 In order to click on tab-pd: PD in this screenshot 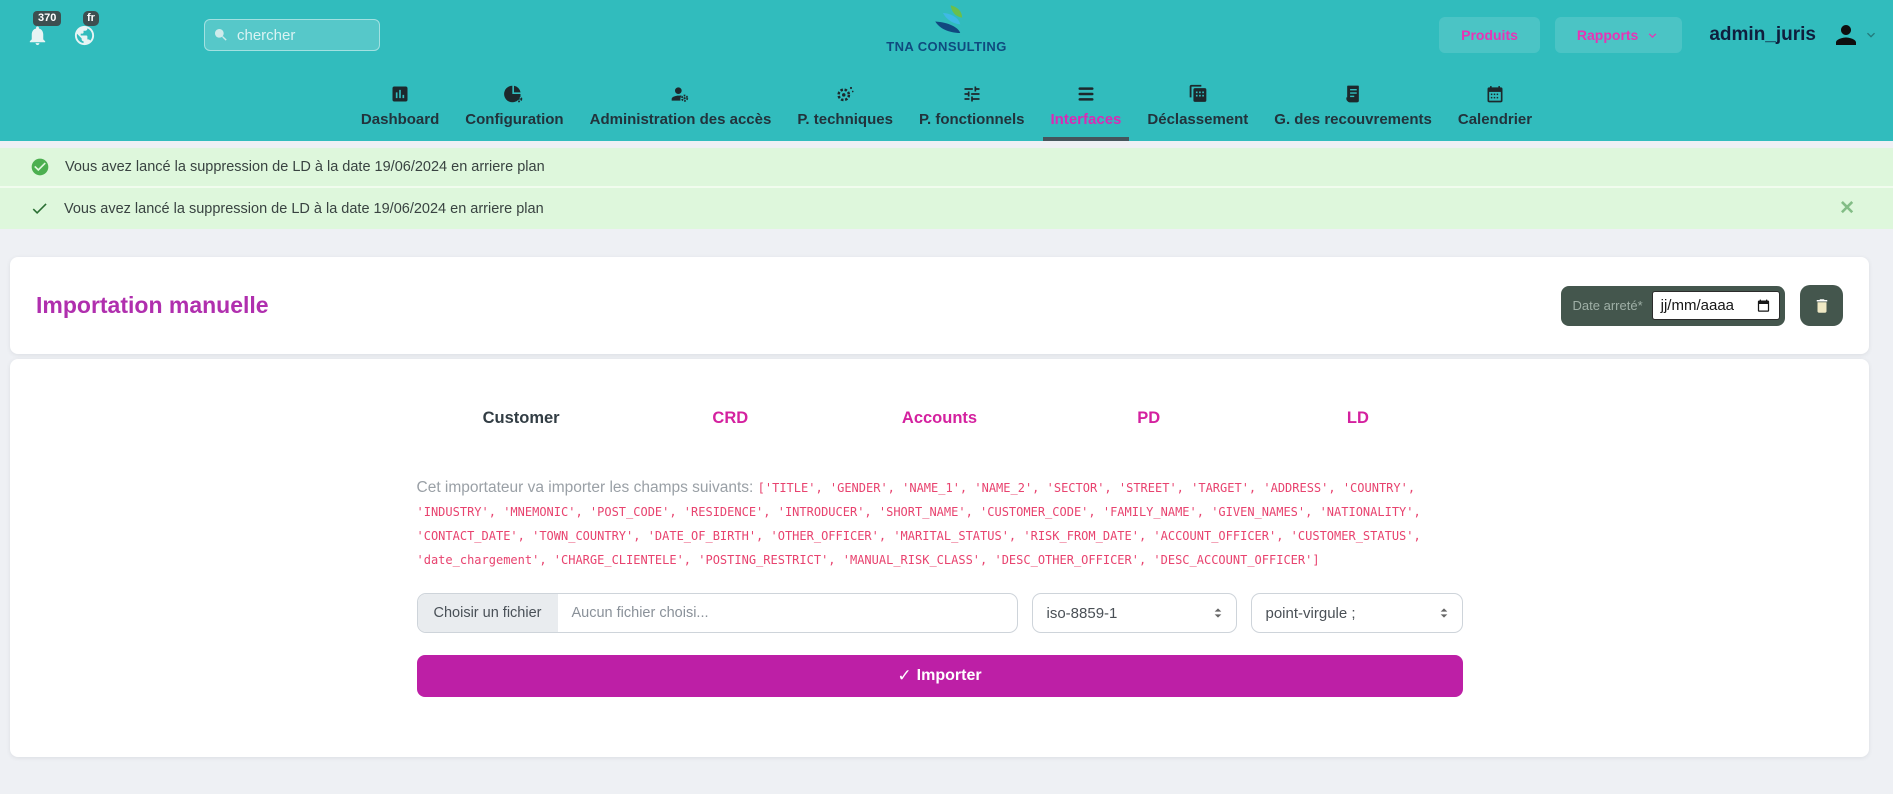, I will do `click(1149, 418)`.